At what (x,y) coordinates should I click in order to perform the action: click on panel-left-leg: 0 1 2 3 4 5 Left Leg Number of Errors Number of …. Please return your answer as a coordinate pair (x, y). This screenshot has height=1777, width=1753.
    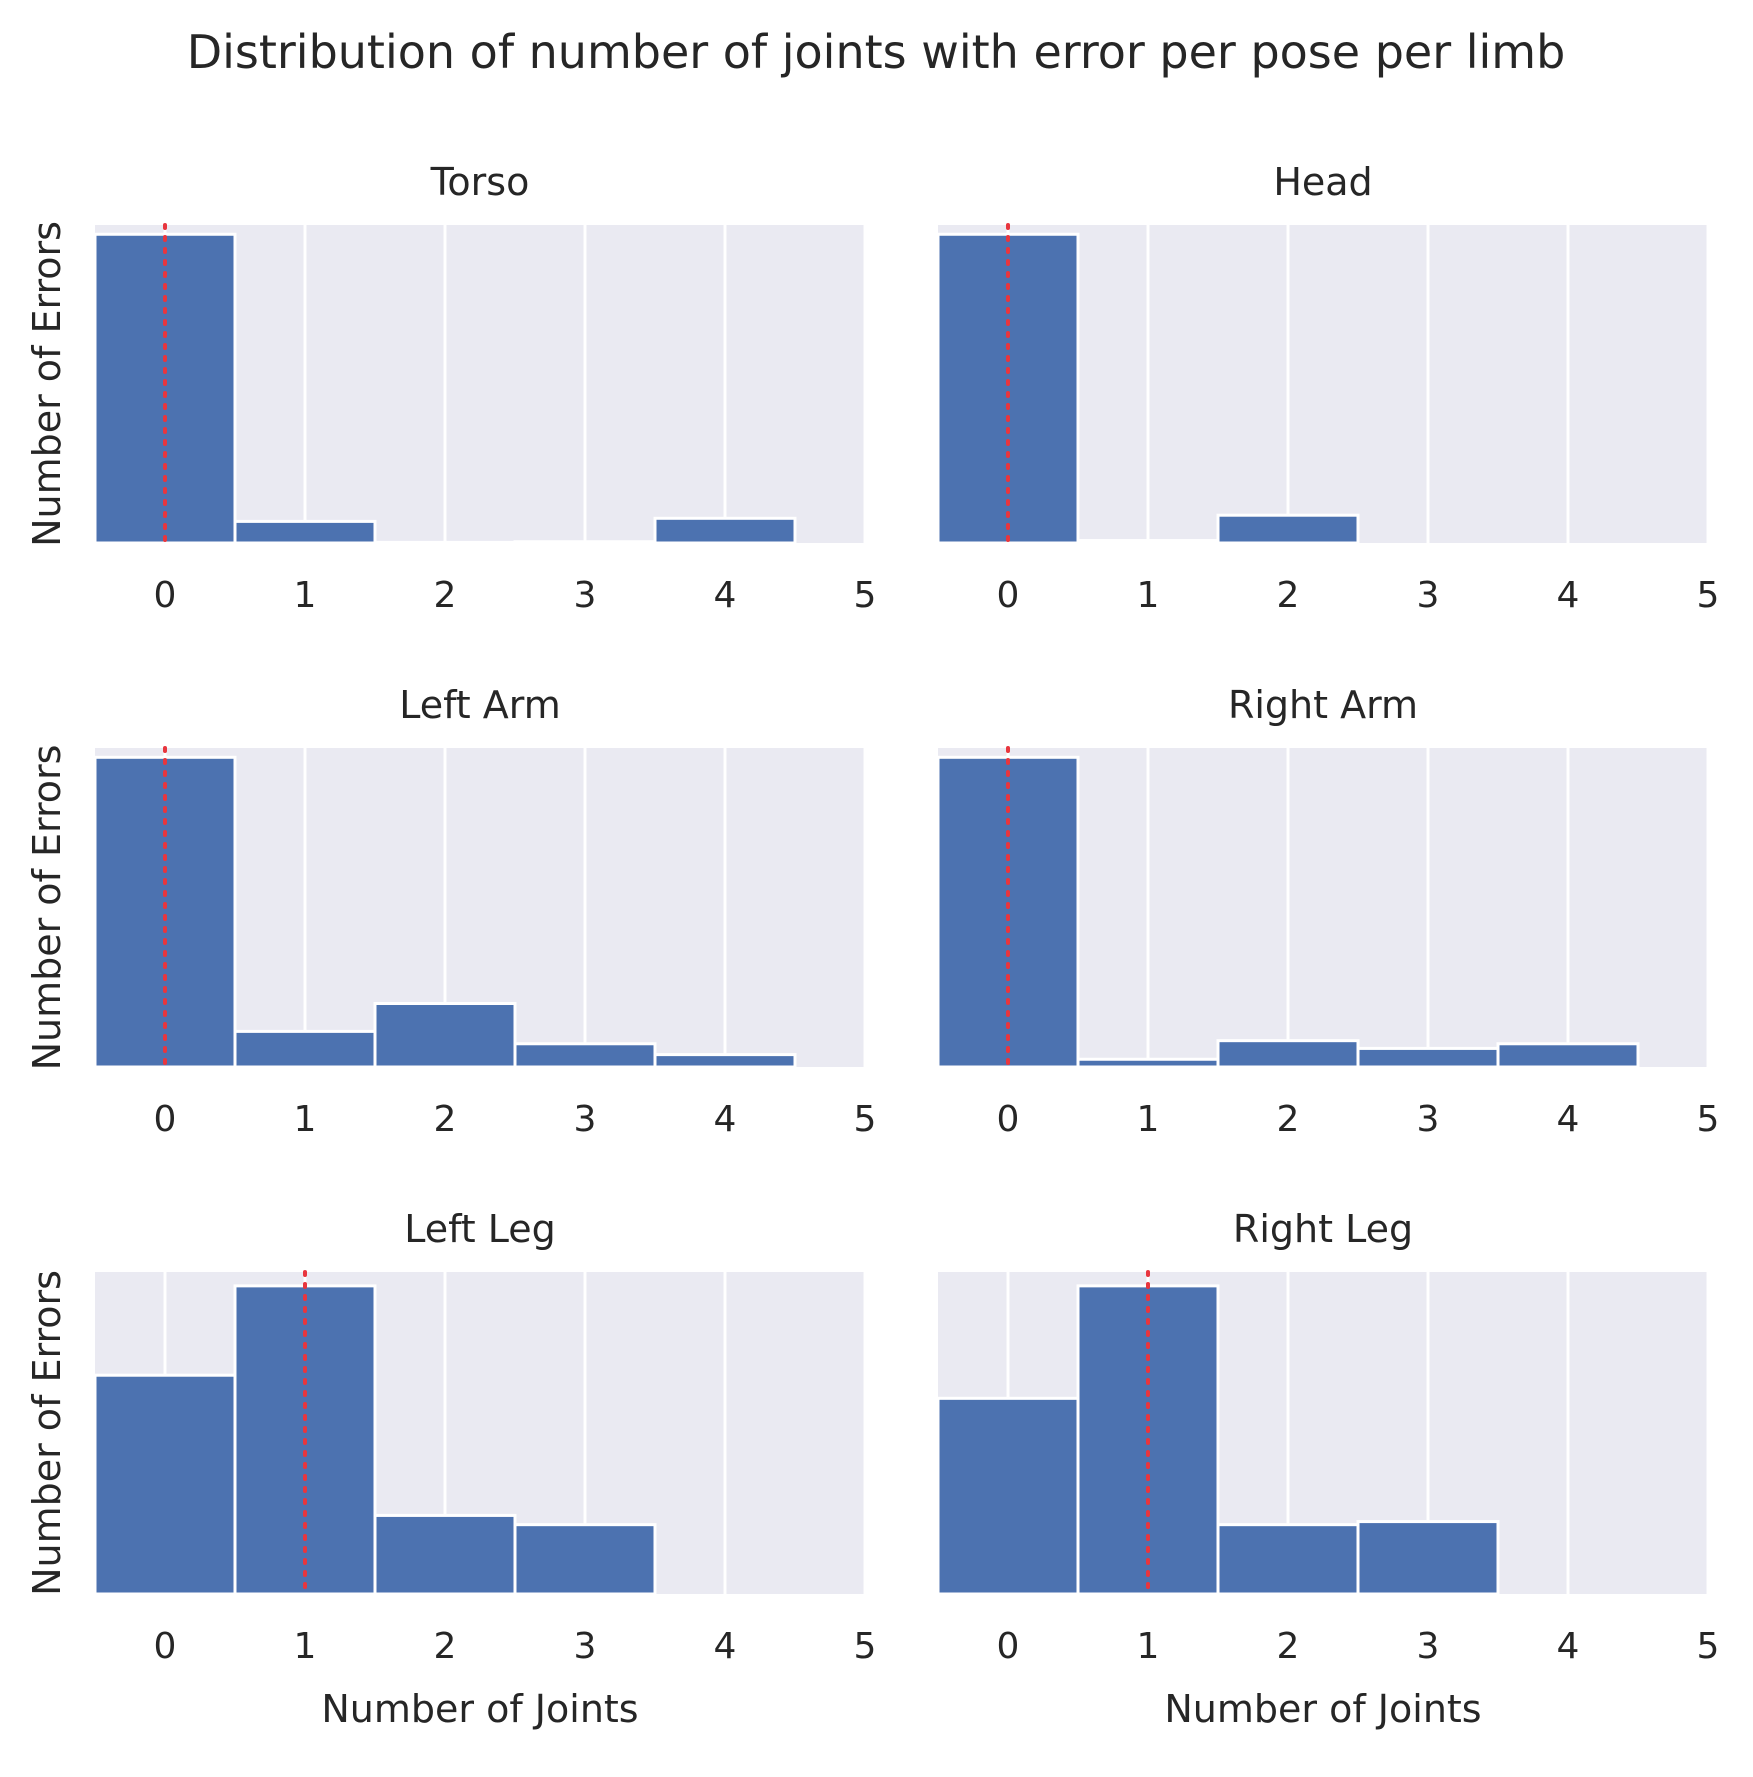
    Looking at the image, I should click on (450, 1469).